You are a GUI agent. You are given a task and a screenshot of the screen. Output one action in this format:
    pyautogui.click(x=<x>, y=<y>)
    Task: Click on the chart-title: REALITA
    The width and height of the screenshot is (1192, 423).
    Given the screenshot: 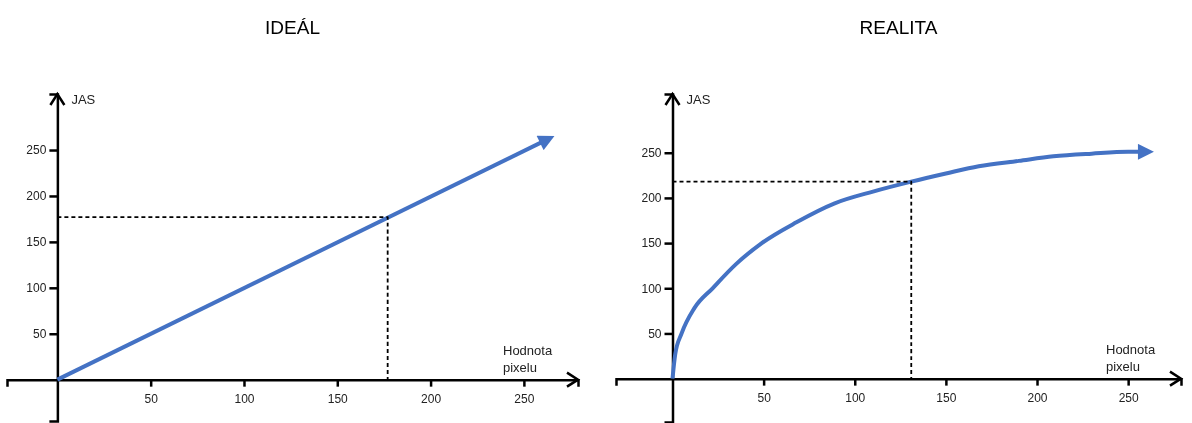 What is the action you would take?
    pyautogui.click(x=898, y=27)
    